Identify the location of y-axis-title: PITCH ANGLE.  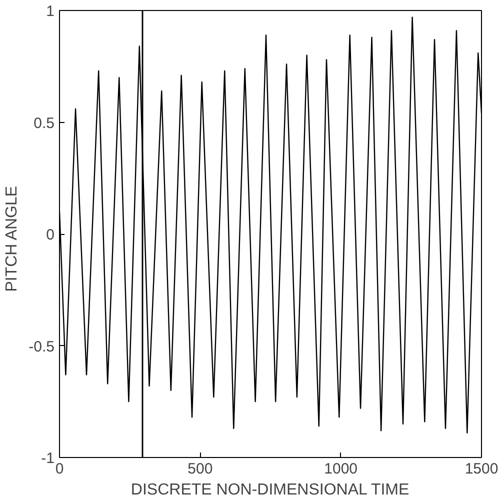
(12, 239).